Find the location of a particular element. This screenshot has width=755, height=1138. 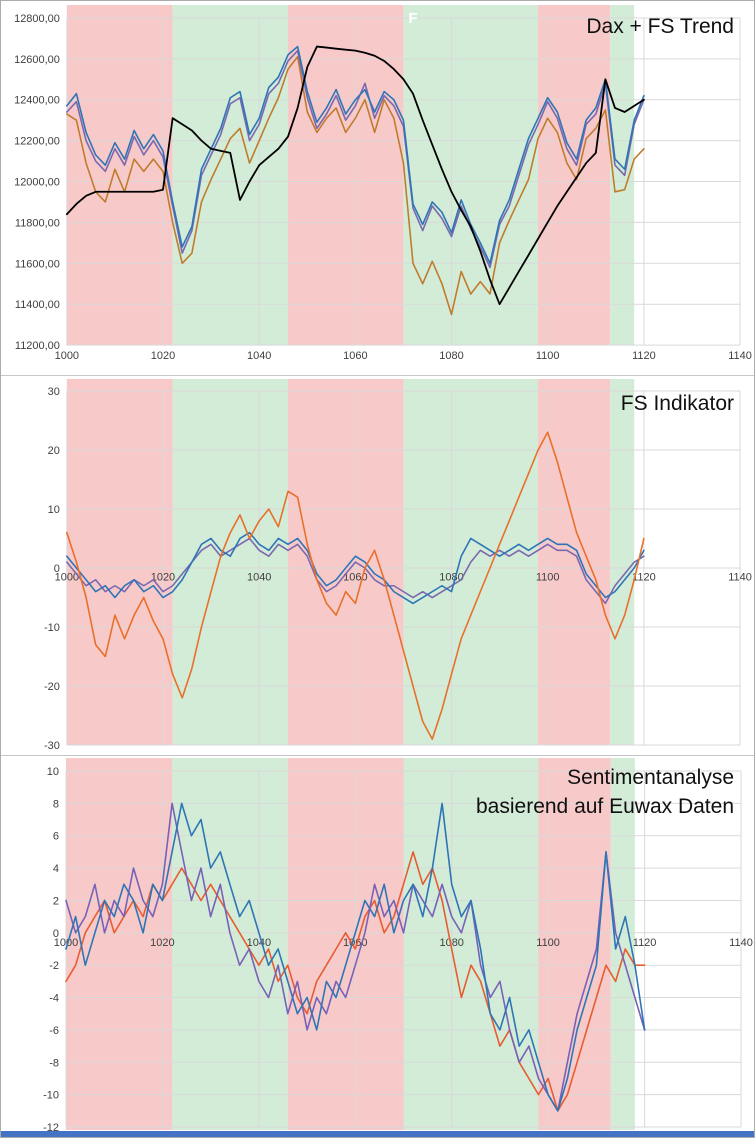

bottom-edge-bar is located at coordinates (377, 1134).